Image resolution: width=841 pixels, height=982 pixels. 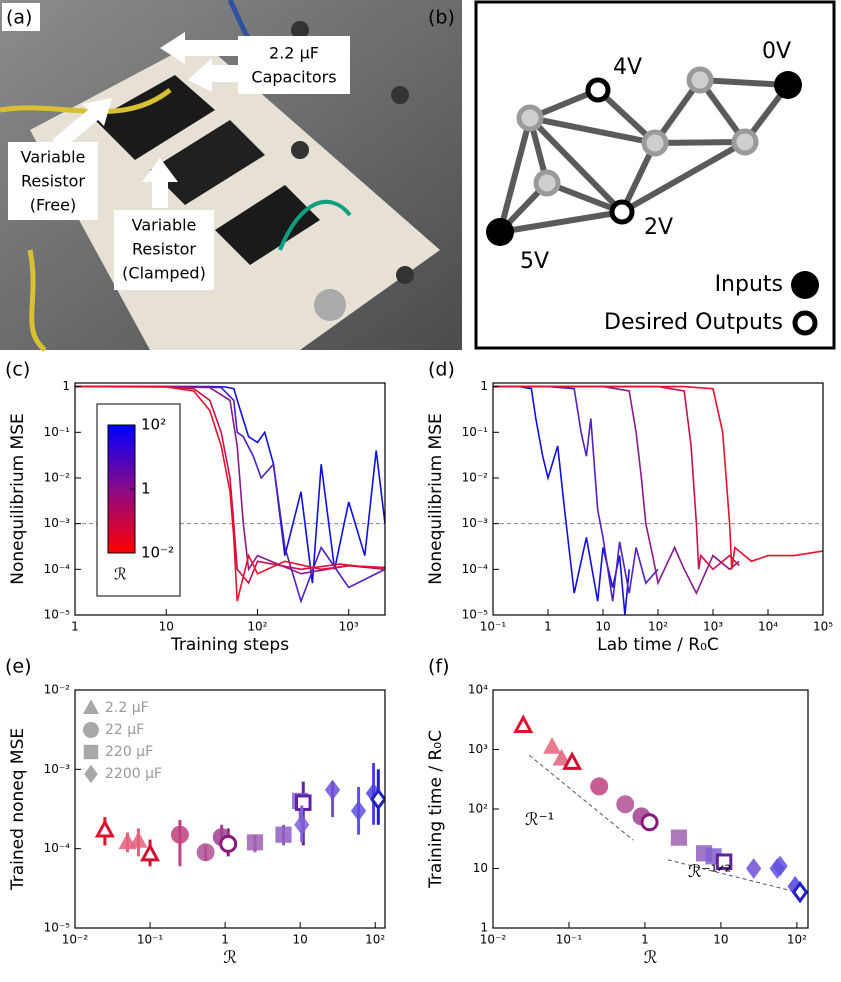 What do you see at coordinates (53, 205) in the screenshot?
I see `callout-text: (Free)` at bounding box center [53, 205].